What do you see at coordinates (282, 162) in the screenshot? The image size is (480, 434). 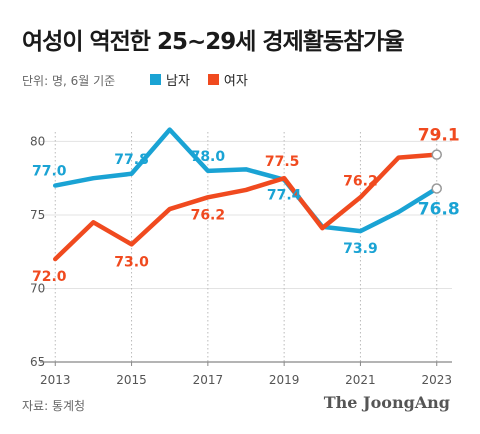 I see `data-label-female-2019: 77.5` at bounding box center [282, 162].